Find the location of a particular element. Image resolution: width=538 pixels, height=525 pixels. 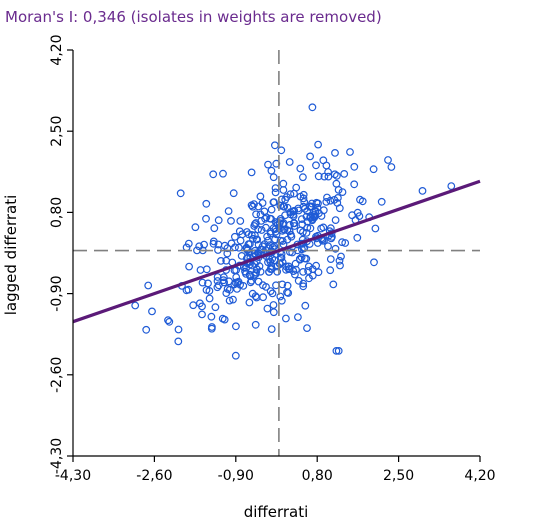

x-tick-label: 2,50 is located at coordinates (398, 476).